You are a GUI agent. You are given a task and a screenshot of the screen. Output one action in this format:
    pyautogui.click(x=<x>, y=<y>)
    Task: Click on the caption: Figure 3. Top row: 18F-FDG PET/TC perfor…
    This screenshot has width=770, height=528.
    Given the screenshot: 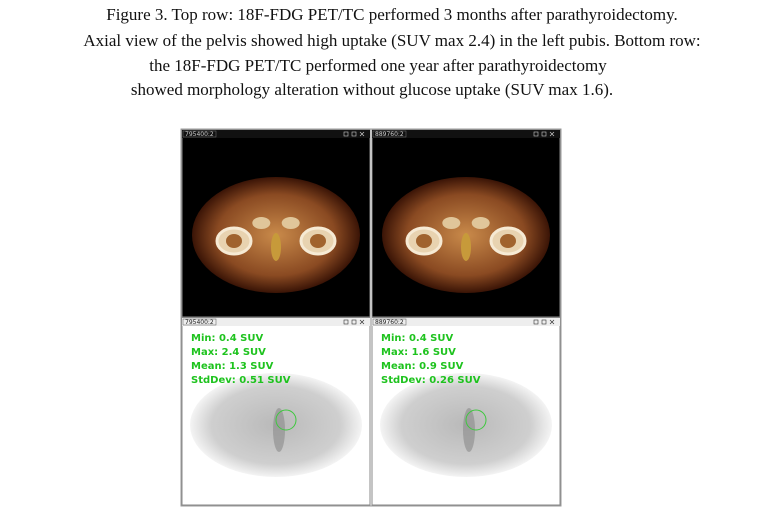 What is the action you would take?
    pyautogui.click(x=391, y=52)
    